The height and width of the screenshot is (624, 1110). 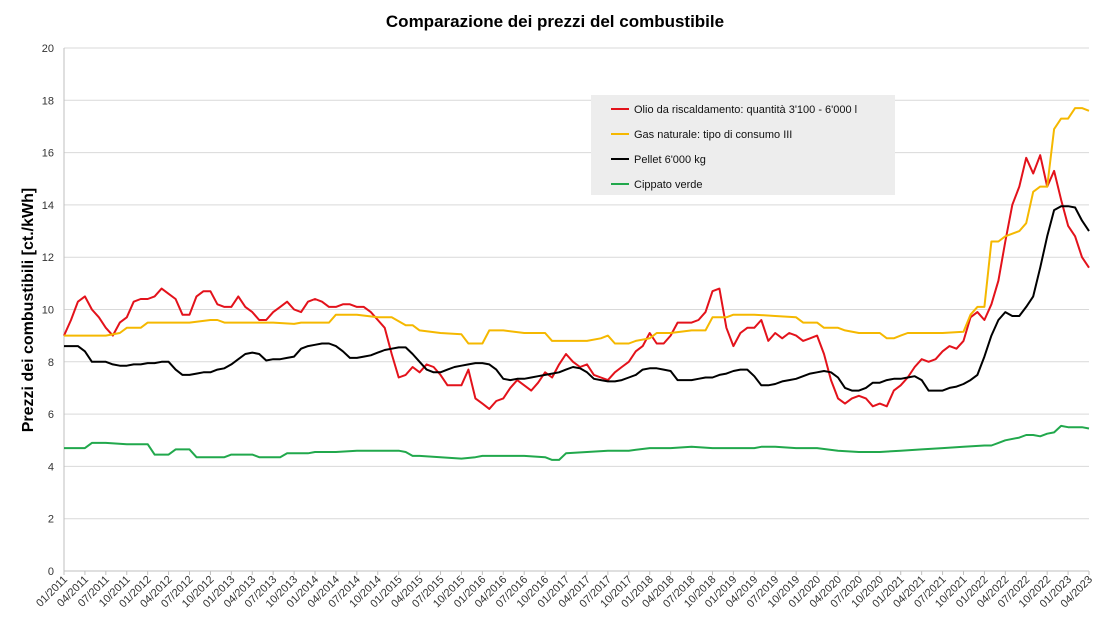 What do you see at coordinates (555, 21) in the screenshot?
I see `chart-title: Comparazione dei prezzi del combustibile` at bounding box center [555, 21].